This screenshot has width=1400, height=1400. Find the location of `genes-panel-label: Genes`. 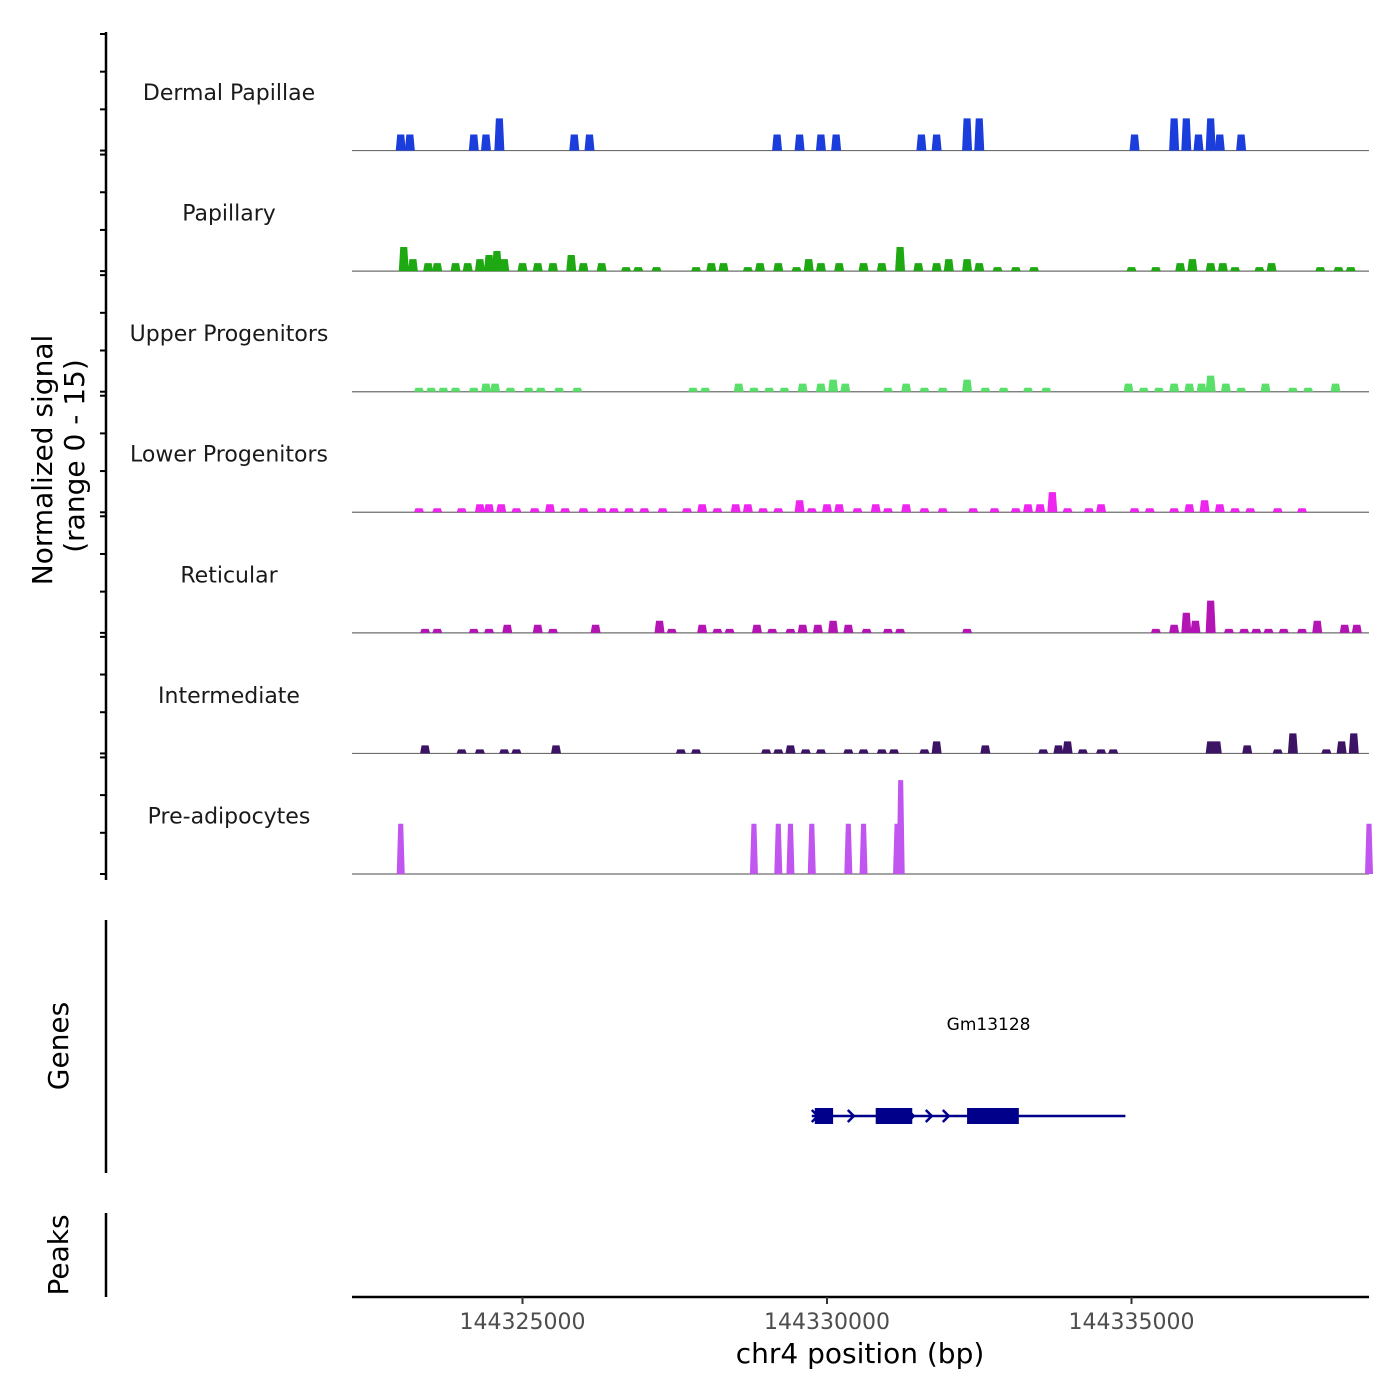

genes-panel-label: Genes is located at coordinates (58, 1046).